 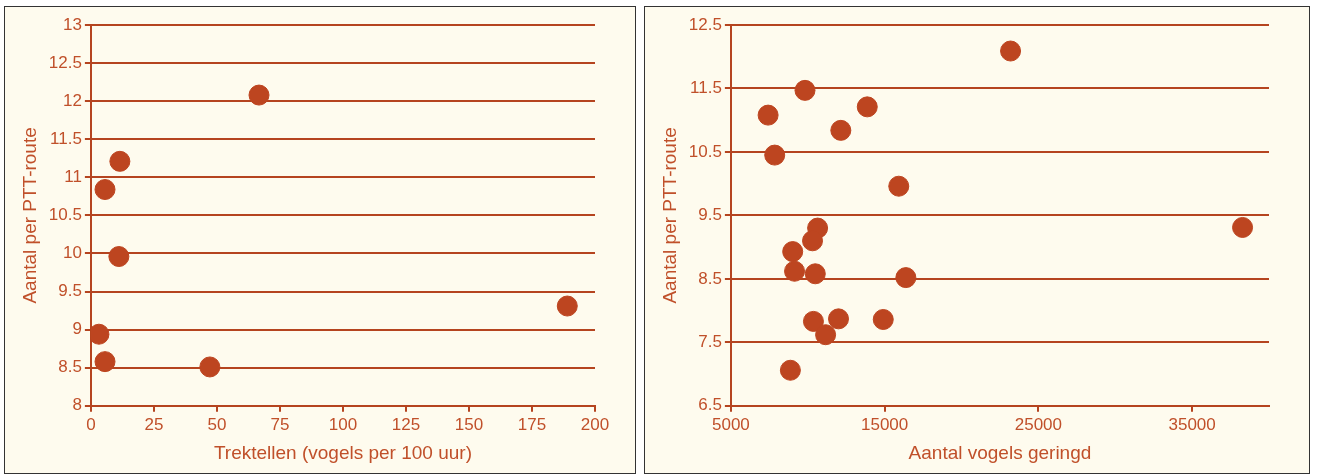 What do you see at coordinates (217, 424) in the screenshot?
I see `x-tick-label: 50` at bounding box center [217, 424].